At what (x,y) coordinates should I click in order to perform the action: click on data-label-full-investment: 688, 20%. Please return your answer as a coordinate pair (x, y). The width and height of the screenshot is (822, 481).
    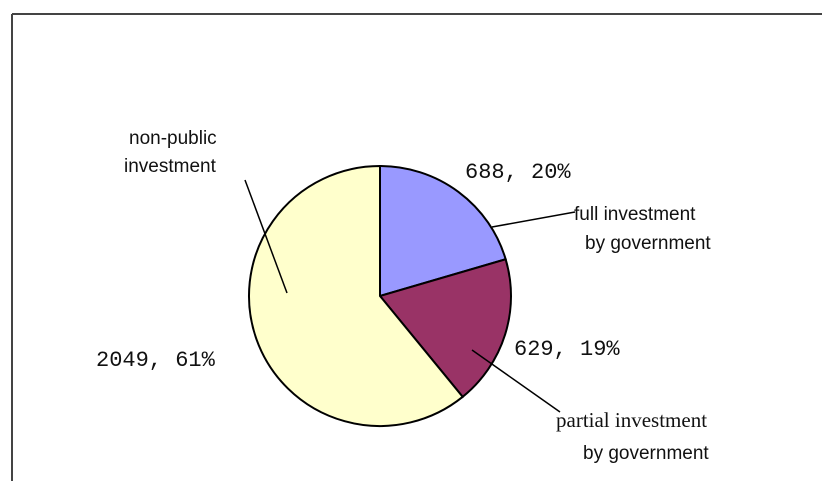
    Looking at the image, I should click on (518, 172).